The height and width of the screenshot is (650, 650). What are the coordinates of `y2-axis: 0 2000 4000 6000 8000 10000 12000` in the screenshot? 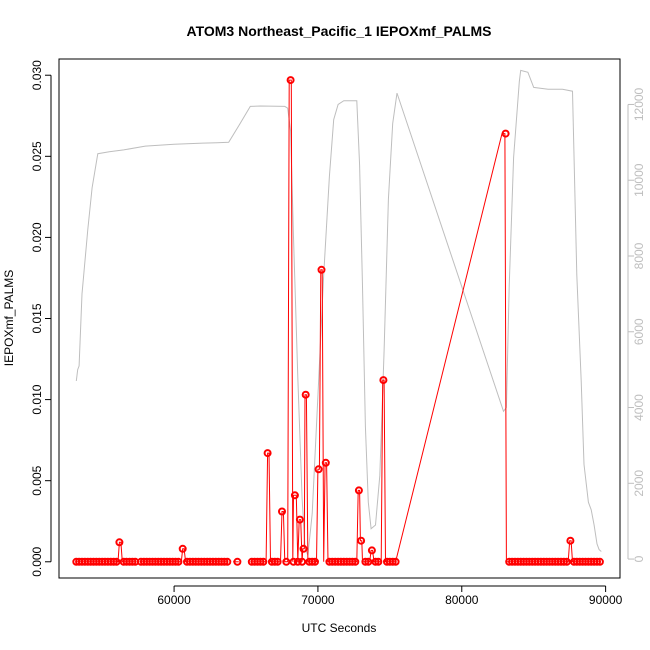 It's located at (636, 324).